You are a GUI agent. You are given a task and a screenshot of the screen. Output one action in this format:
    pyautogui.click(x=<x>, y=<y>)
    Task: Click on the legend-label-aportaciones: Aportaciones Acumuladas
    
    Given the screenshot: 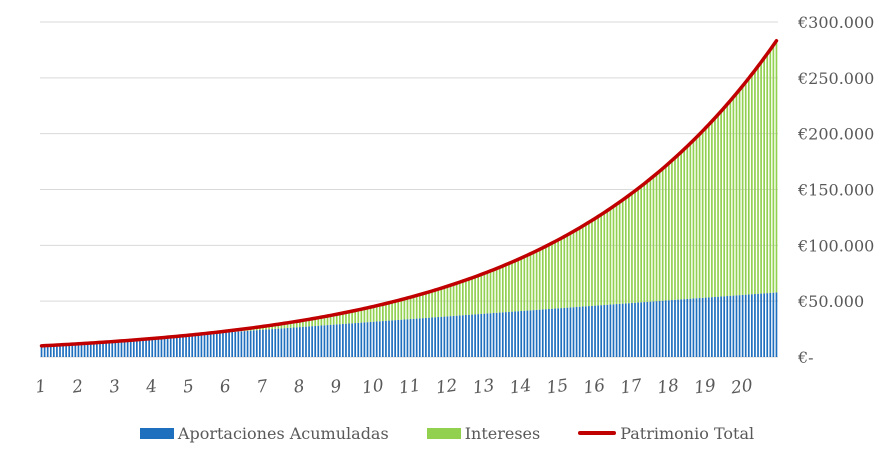 What is the action you would take?
    pyautogui.click(x=283, y=433)
    